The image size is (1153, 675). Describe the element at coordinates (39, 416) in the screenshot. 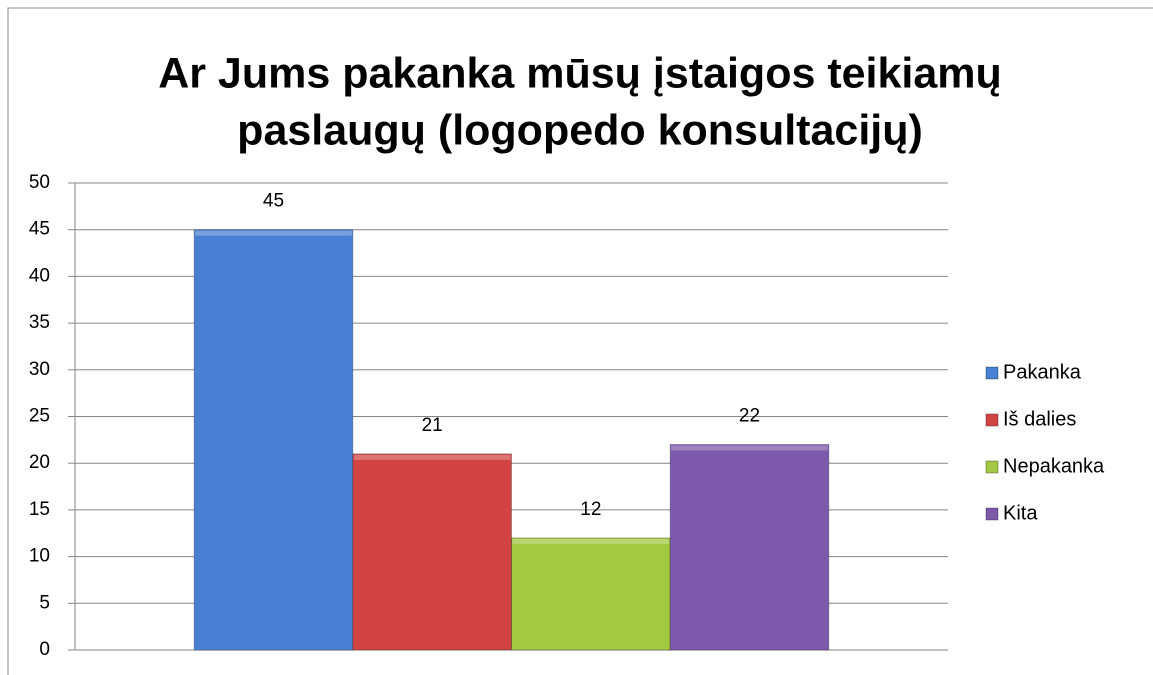

I see `y-tick-label: 25` at that location.